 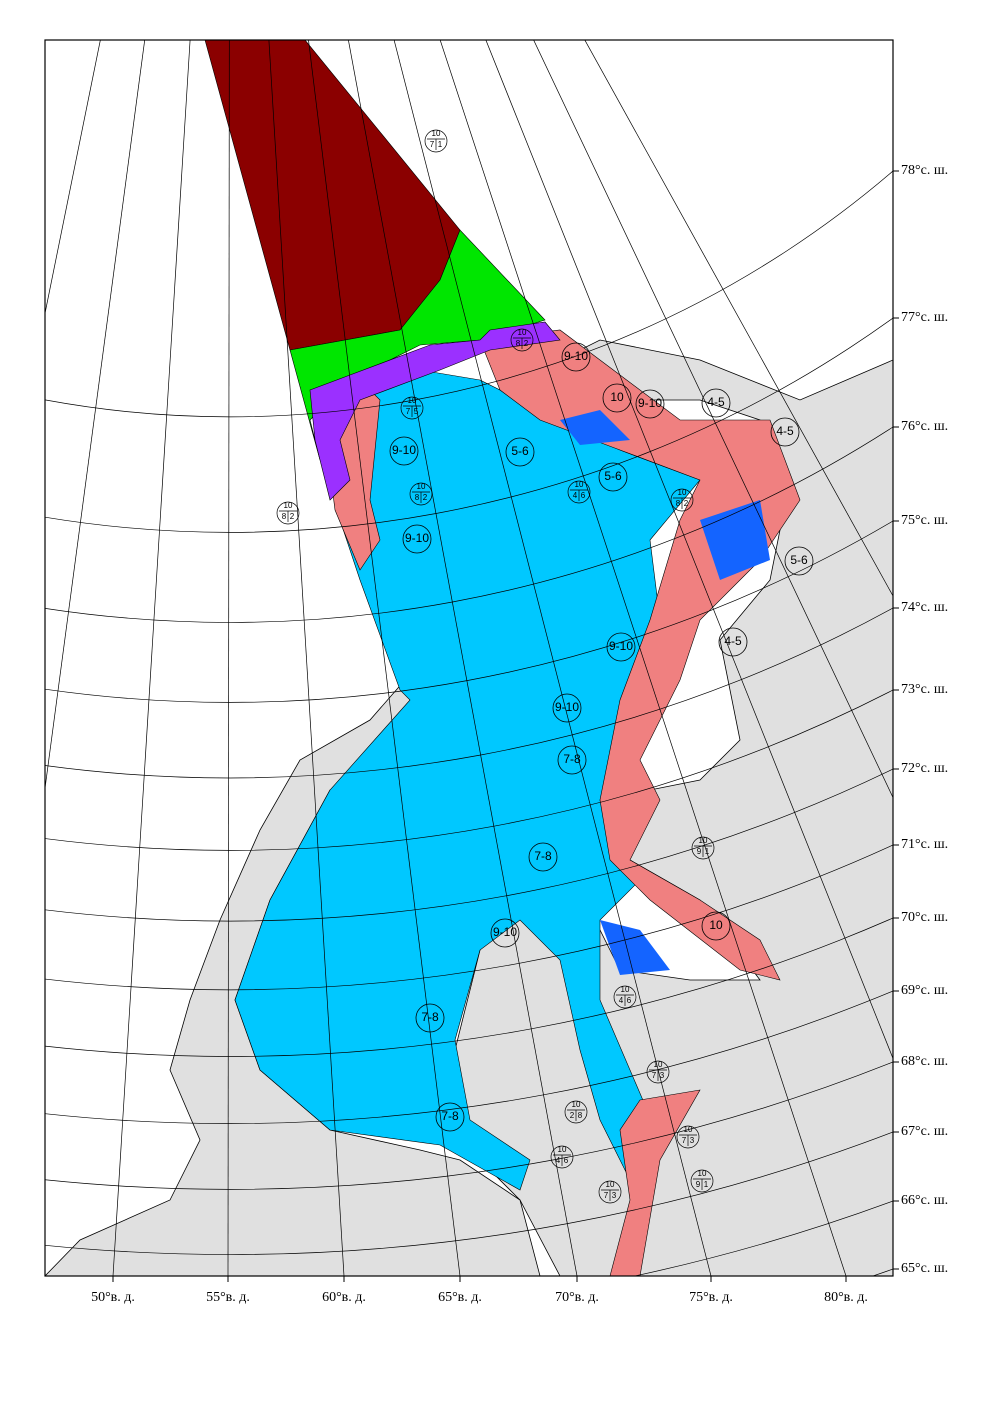 I want to click on lat-label: 78°с. ш., so click(x=924, y=170).